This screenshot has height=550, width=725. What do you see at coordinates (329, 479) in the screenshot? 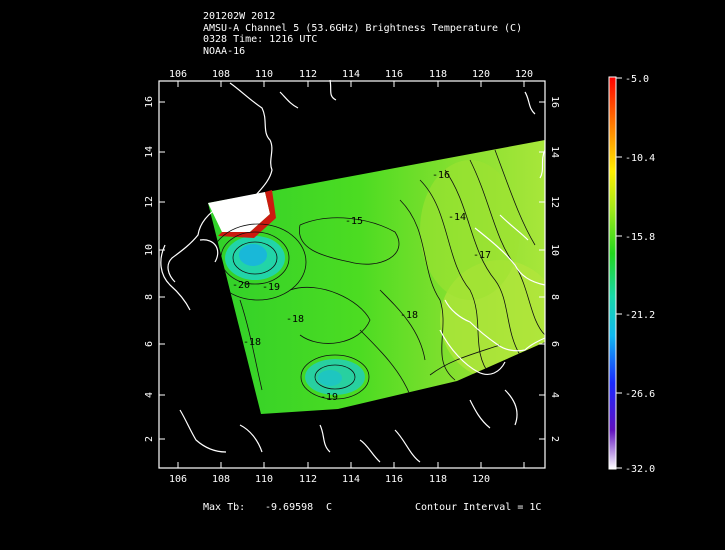
I see `longitude-labels-bottom: 106 108 110 112 114 116 118 120` at bounding box center [329, 479].